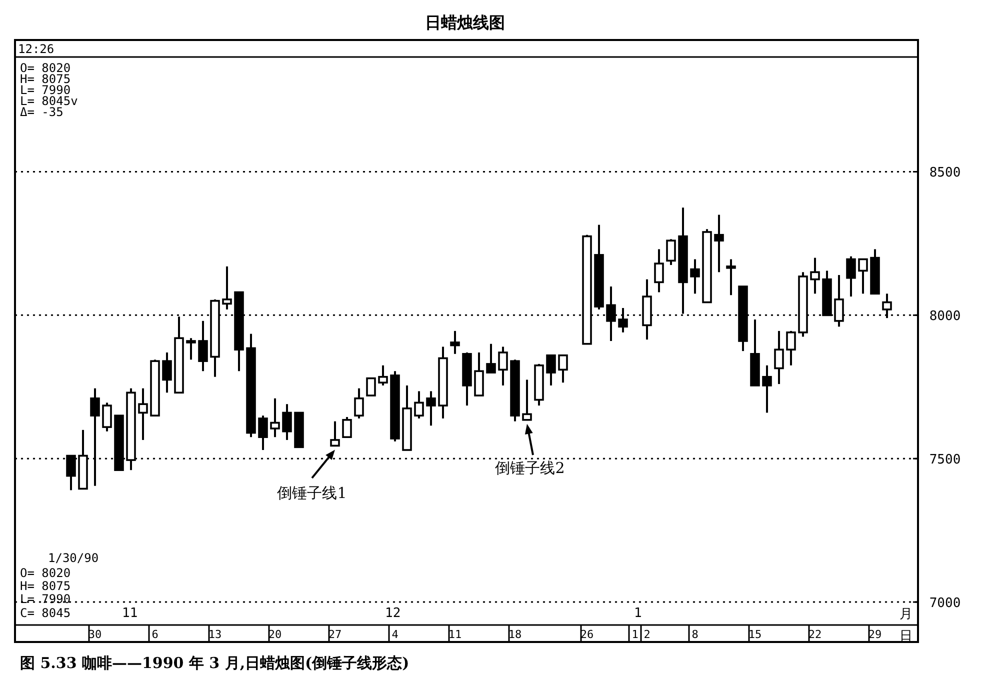 Image resolution: width=994 pixels, height=693 pixels. Describe the element at coordinates (393, 613) in the screenshot. I see `annotation: 12` at that location.